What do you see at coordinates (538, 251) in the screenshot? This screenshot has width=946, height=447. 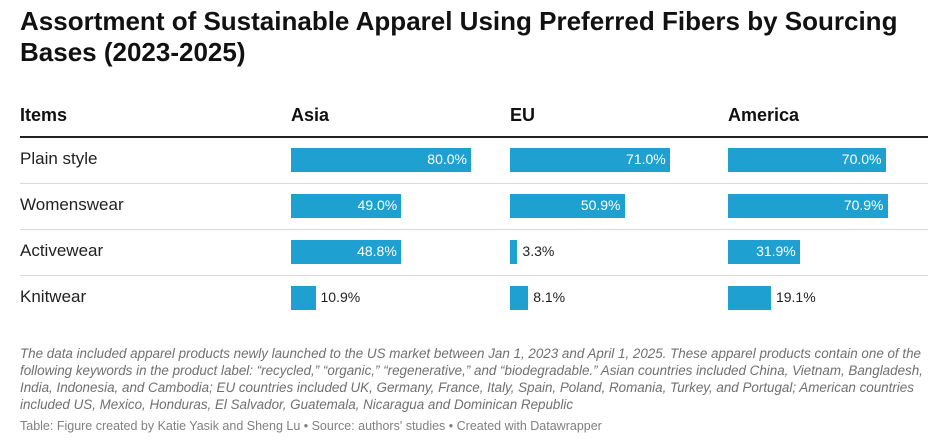 I see `bar-value-label: 3.3%` at bounding box center [538, 251].